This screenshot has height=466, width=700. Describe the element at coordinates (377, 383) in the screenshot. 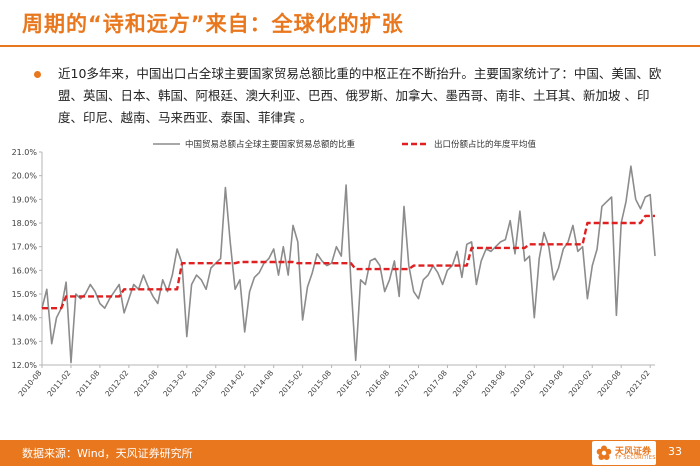

I see `x-tick-label: 2016-08` at that location.